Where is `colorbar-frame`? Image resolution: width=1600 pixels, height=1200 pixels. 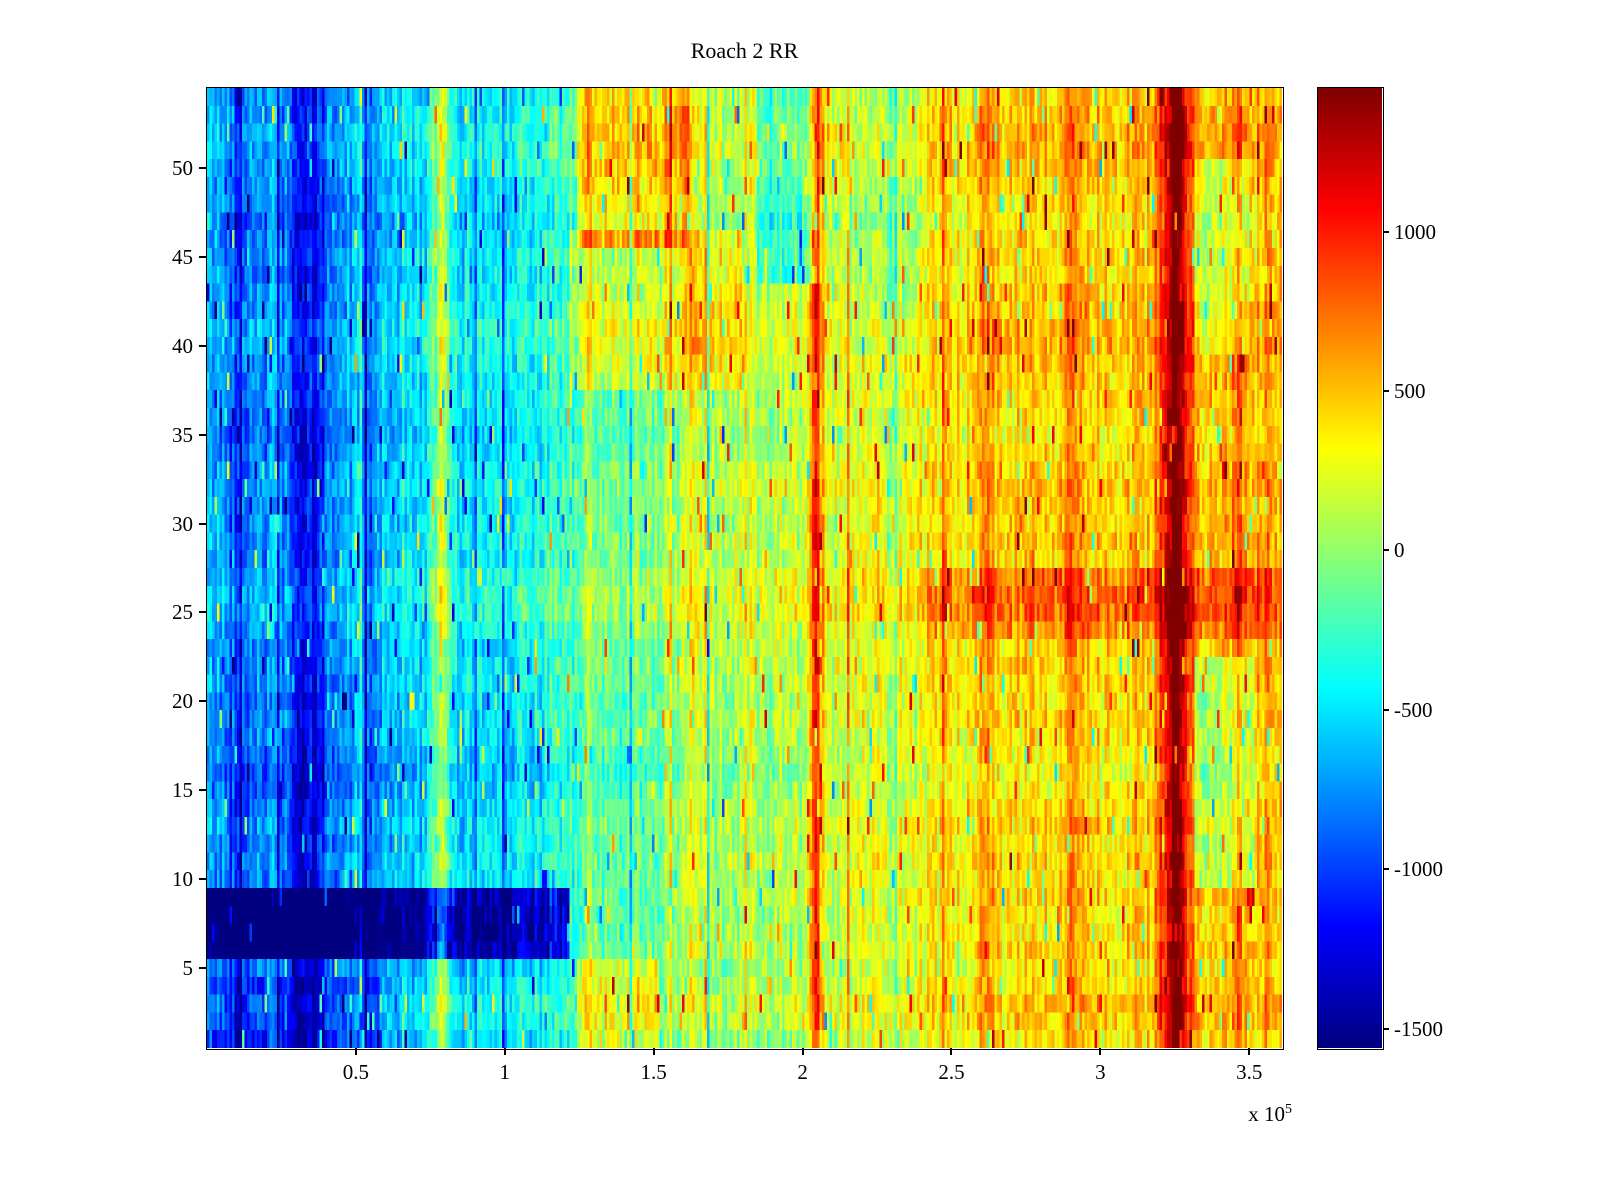
colorbar-frame is located at coordinates (1350, 568).